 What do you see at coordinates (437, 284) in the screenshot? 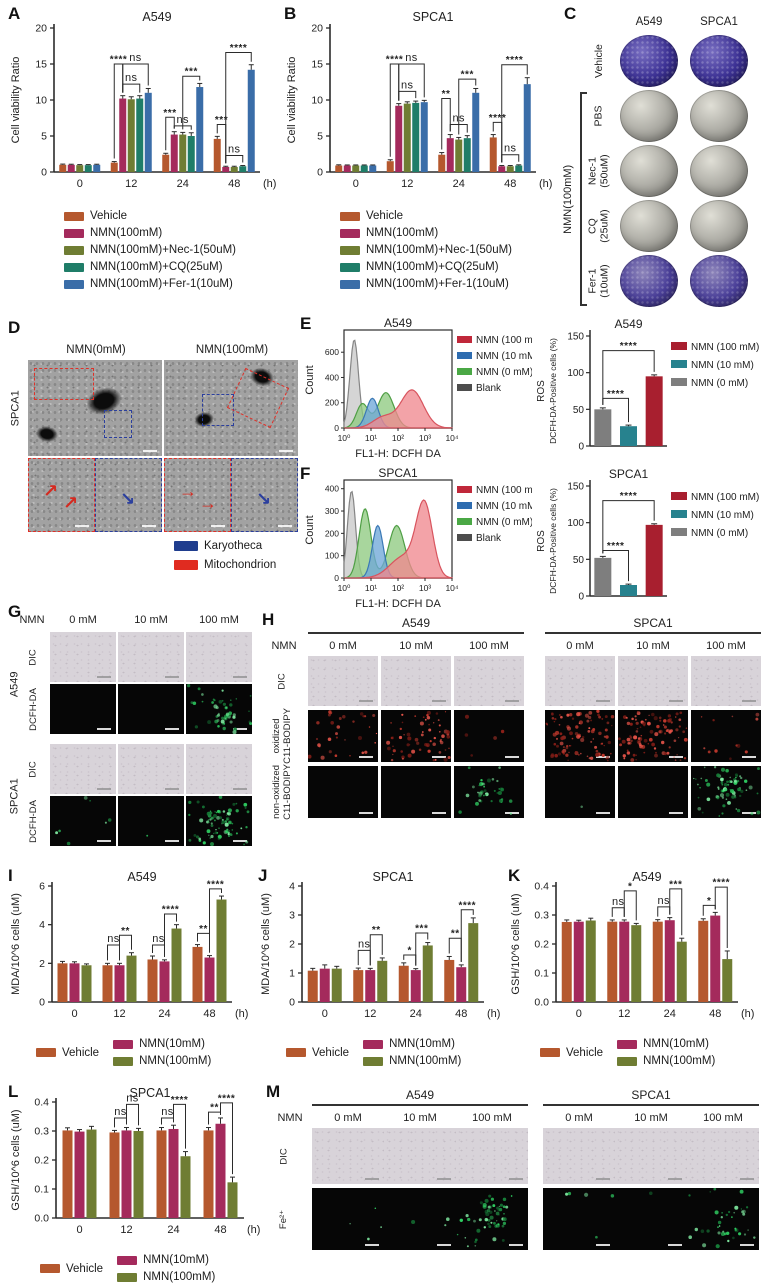
I see `legend-label: NMN(100mM)+Fer-1(10uM)` at bounding box center [437, 284].